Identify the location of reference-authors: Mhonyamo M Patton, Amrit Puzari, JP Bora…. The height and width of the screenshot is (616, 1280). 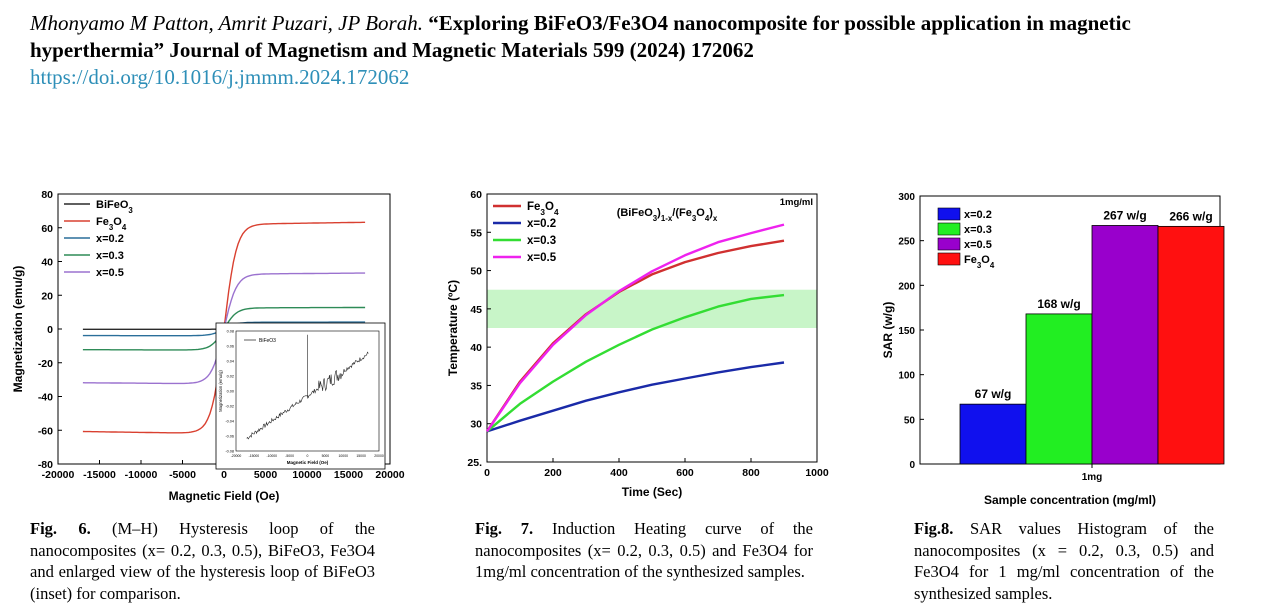
(226, 23).